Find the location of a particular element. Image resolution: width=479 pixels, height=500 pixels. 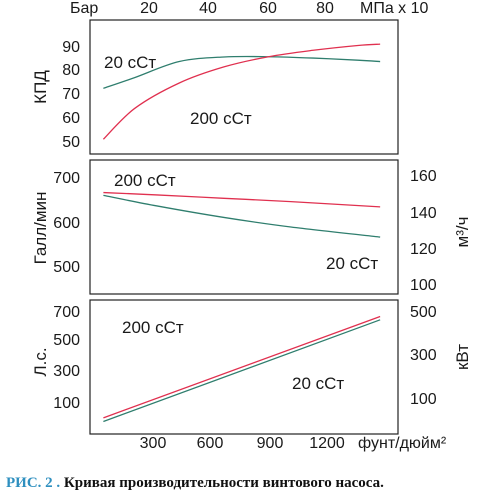

top-axis-tick: 40 is located at coordinates (208, 8).